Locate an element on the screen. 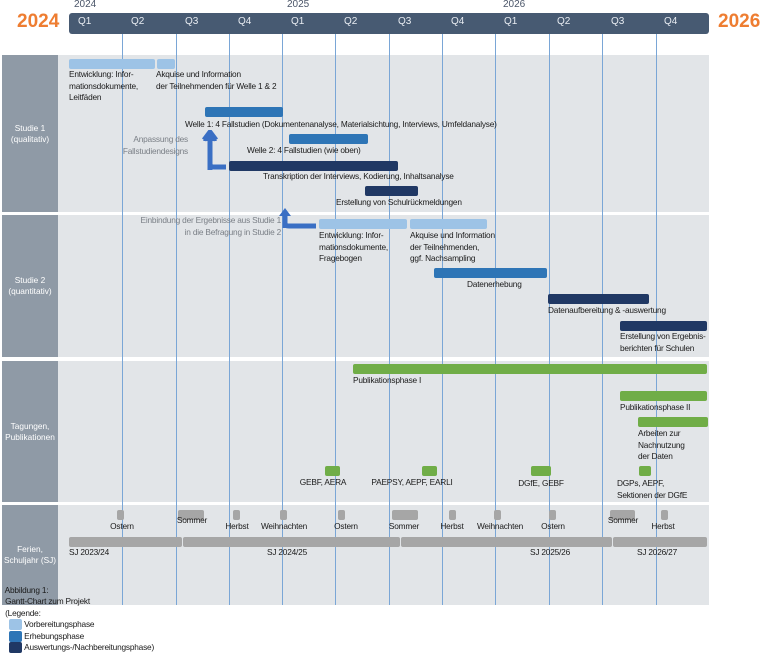  bar-berichte is located at coordinates (663, 326).